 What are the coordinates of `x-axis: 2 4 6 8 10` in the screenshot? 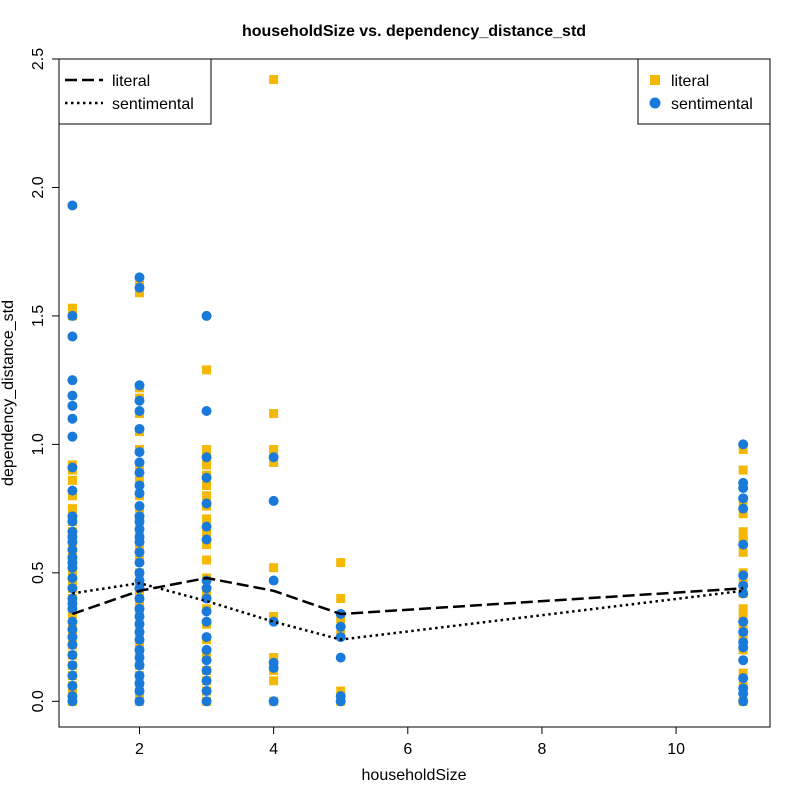 It's located at (410, 742).